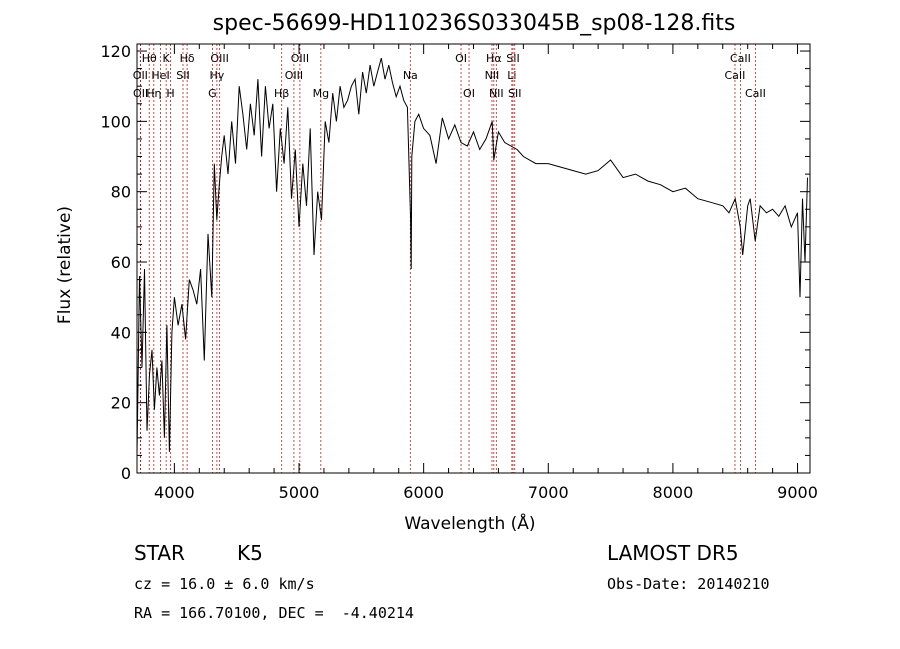  I want to click on line-label-23: Li, so click(511, 75).